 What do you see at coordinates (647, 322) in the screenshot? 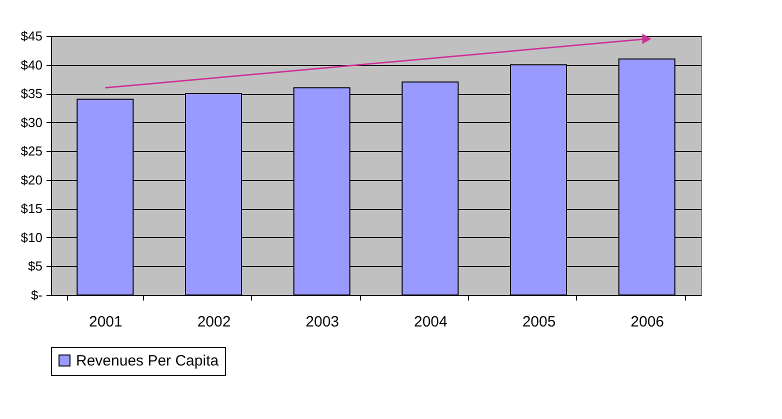
I see `x-tick-label: 2006` at bounding box center [647, 322].